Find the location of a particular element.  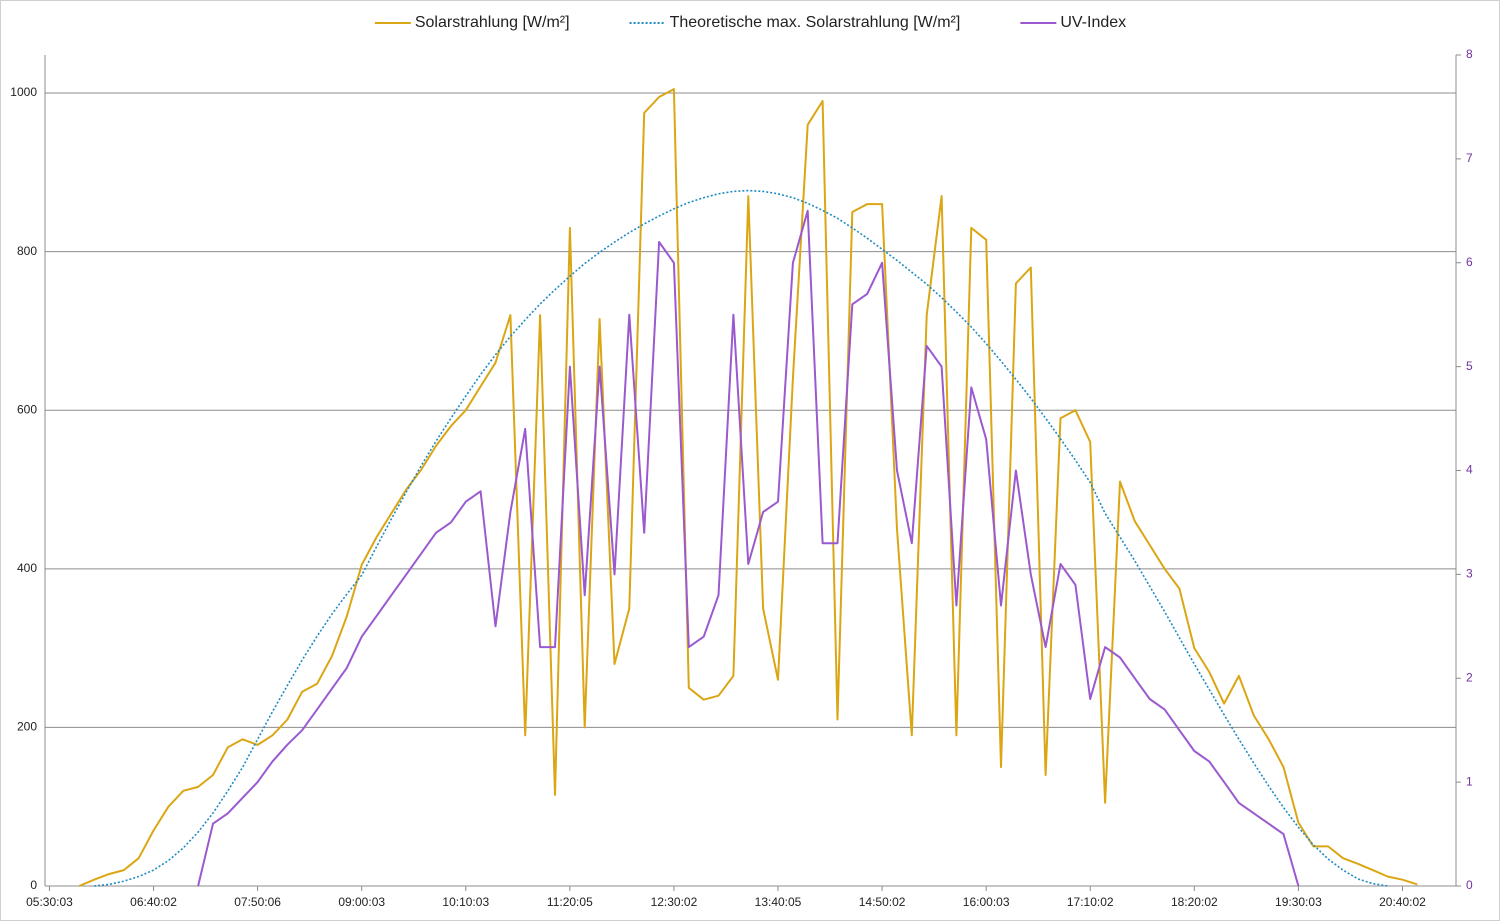

x-tick-label: 18:20:02 is located at coordinates (1194, 902).